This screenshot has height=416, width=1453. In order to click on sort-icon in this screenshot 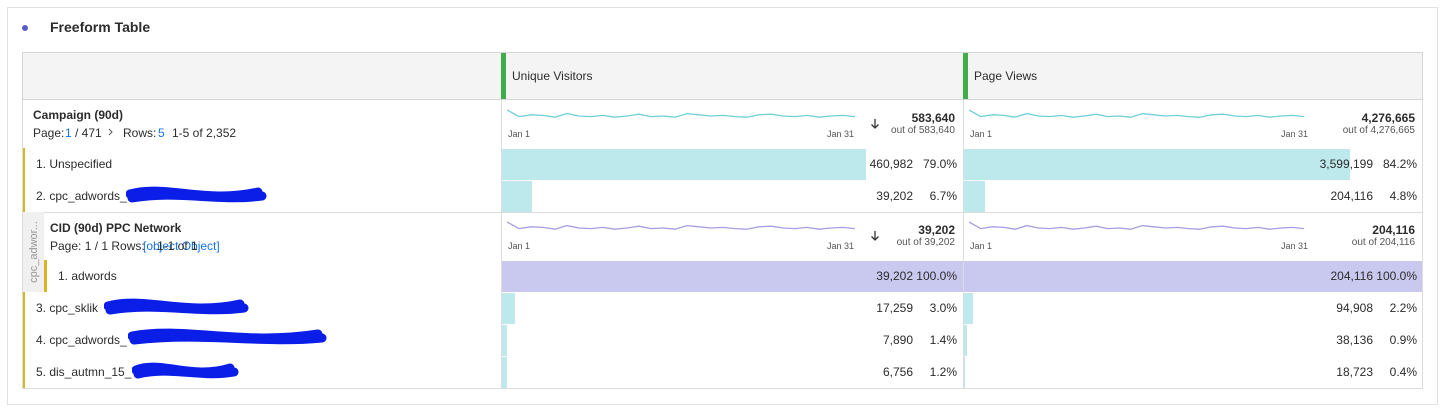, I will do `click(875, 124)`.